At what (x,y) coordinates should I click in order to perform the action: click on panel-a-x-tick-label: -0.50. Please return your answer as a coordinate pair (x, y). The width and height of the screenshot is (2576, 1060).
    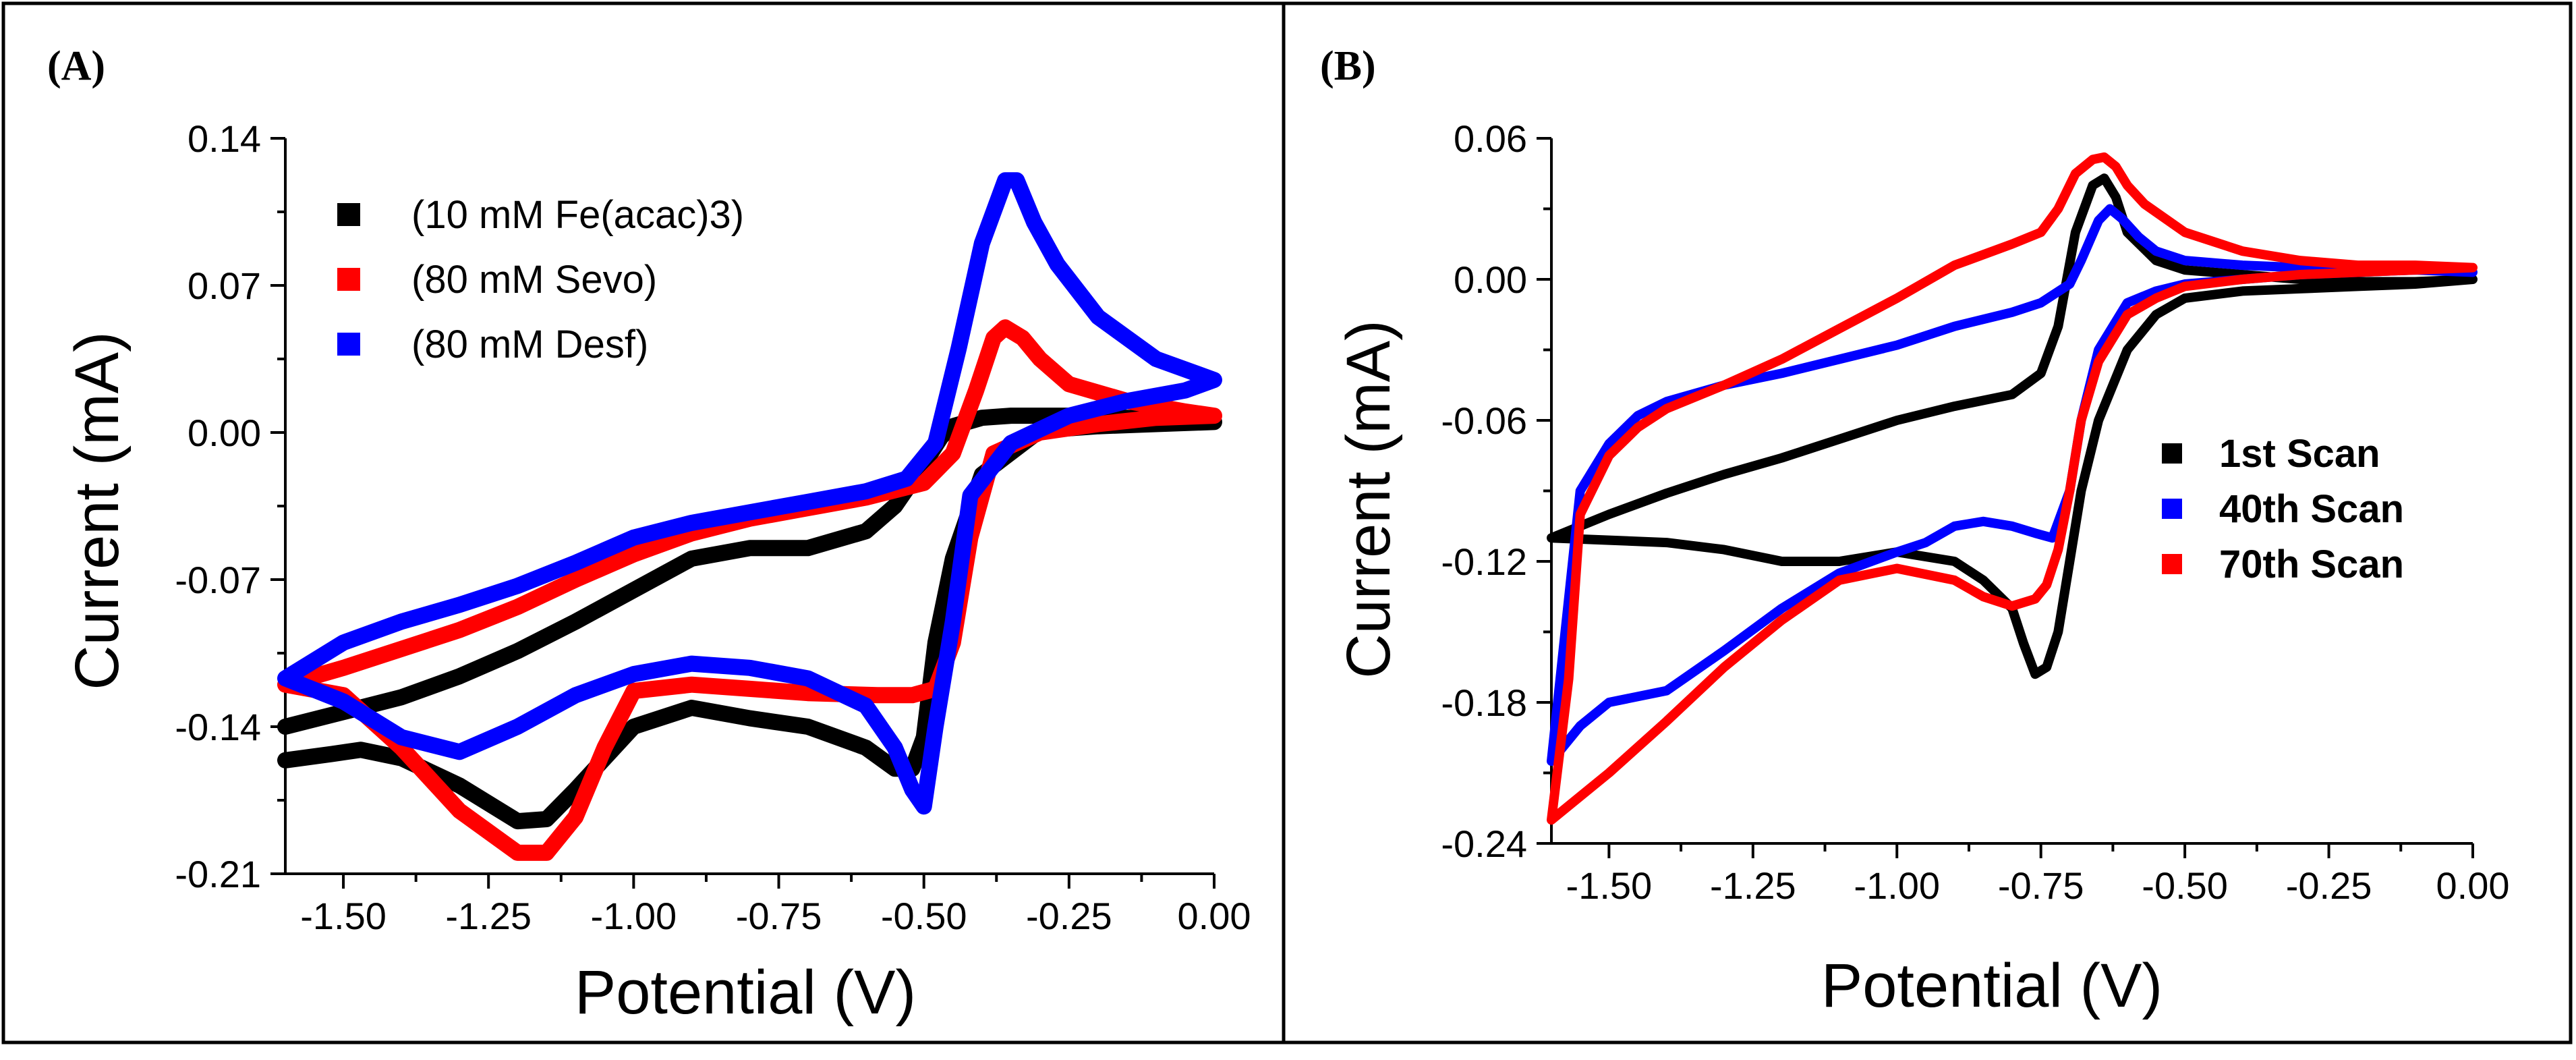
    Looking at the image, I should click on (924, 916).